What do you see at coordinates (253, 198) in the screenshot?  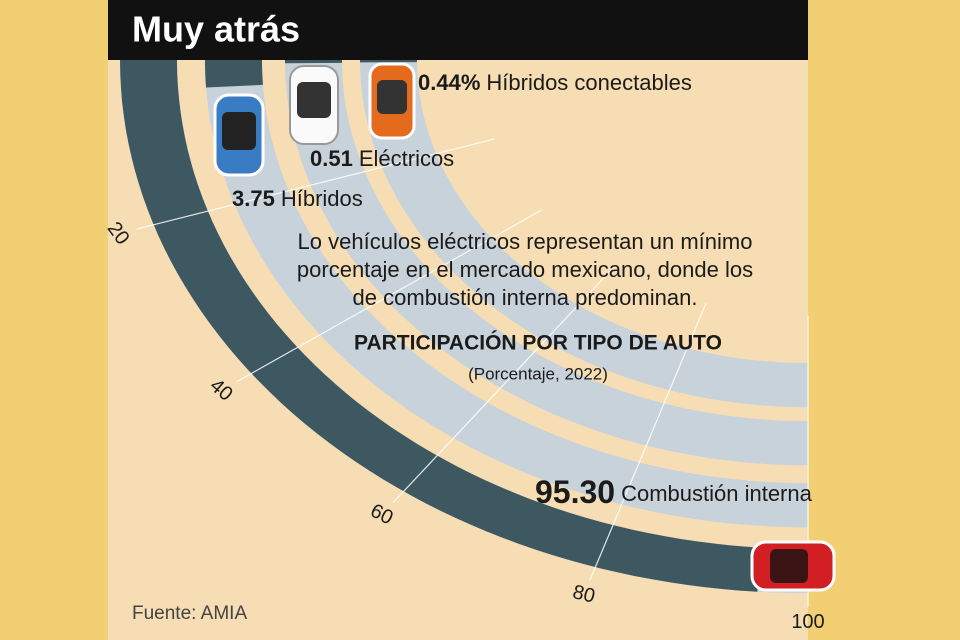 I see `value-label: 3.75` at bounding box center [253, 198].